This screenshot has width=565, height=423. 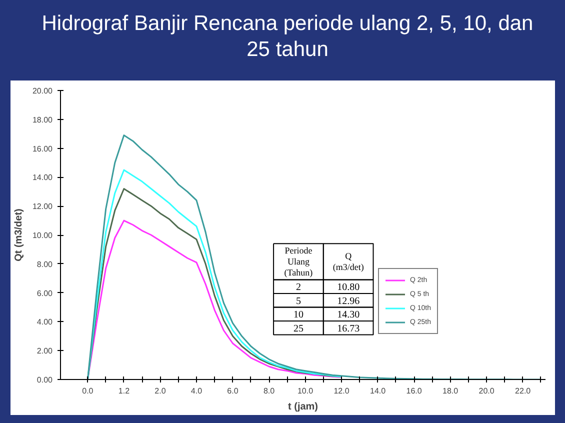 I want to click on chart-title: Hidrograf Banjir Rencana periode ulang 2, 5, 10, dan 25 tahun, so click(x=287, y=37).